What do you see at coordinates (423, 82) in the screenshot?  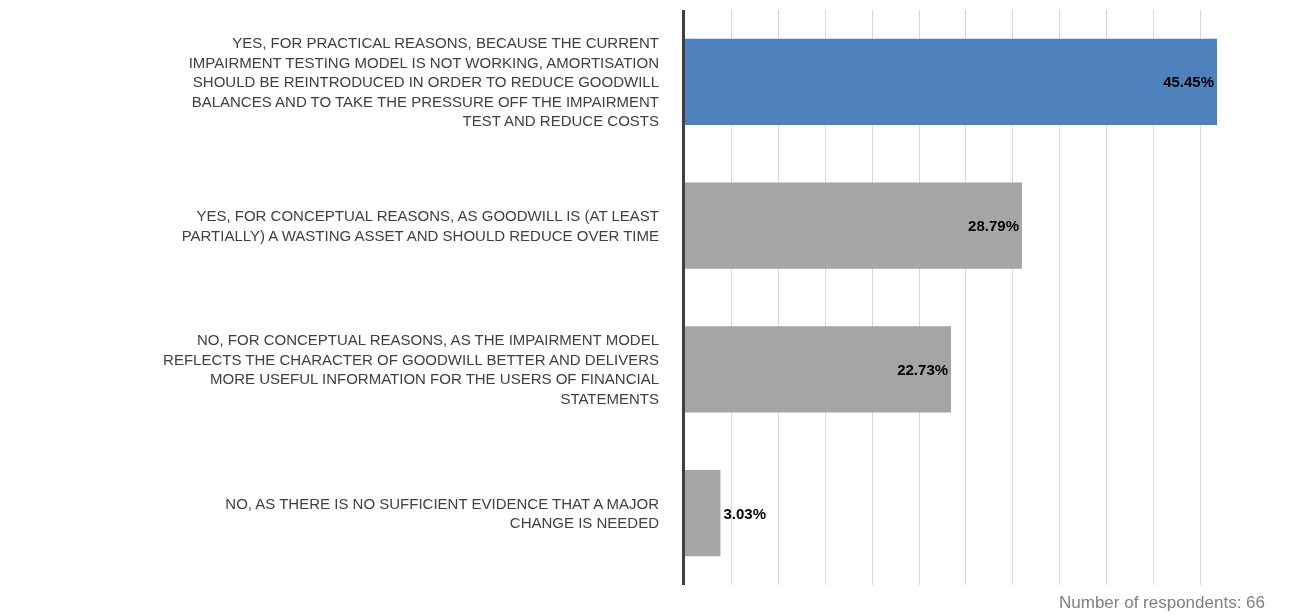 I see `y-tick-label: YES, FOR PRACTICAL REASONS, BECAUSE THE CURRENT IMPAIRMENT TESTING MODEL IS NOT WORKING, AMORTISATION SHOULD BE REINTRODUCED IN ORDER TO REDUCE GOODWILL BALANCES AND TO TAKE THE PRESSURE OFF THE IMPAIRMENT TEST AND REDUCE COSTS` at bounding box center [423, 82].